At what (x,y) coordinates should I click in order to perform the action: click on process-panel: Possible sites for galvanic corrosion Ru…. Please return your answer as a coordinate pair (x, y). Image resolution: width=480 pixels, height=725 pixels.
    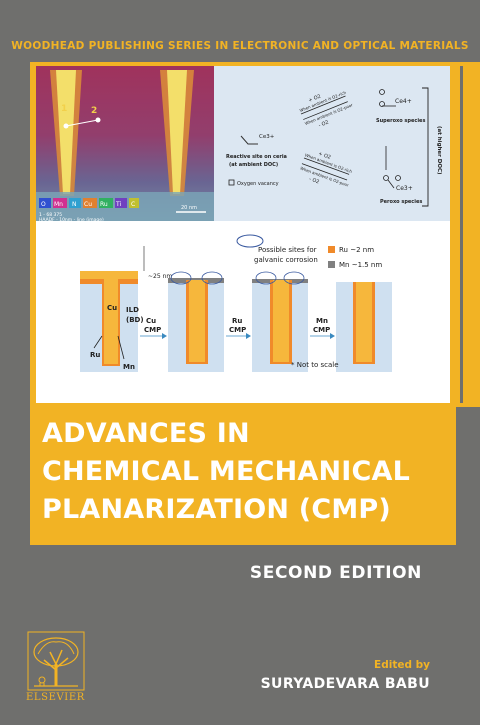
    Looking at the image, I should click on (236, 303).